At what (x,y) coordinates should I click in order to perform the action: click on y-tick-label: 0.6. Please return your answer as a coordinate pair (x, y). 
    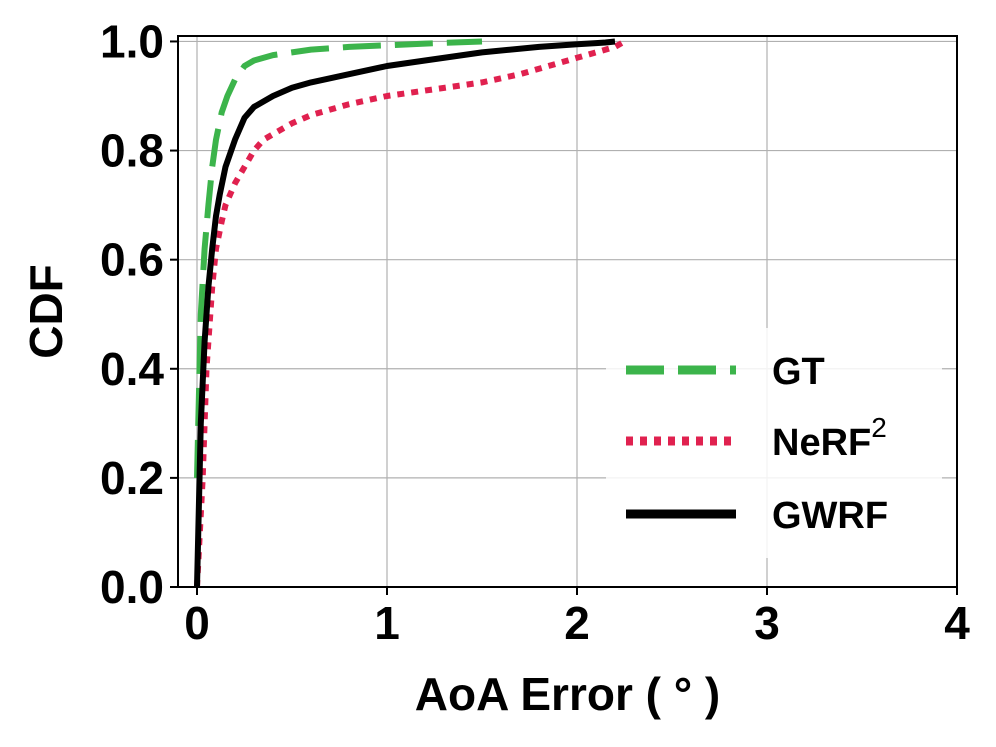
    Looking at the image, I should click on (132, 260).